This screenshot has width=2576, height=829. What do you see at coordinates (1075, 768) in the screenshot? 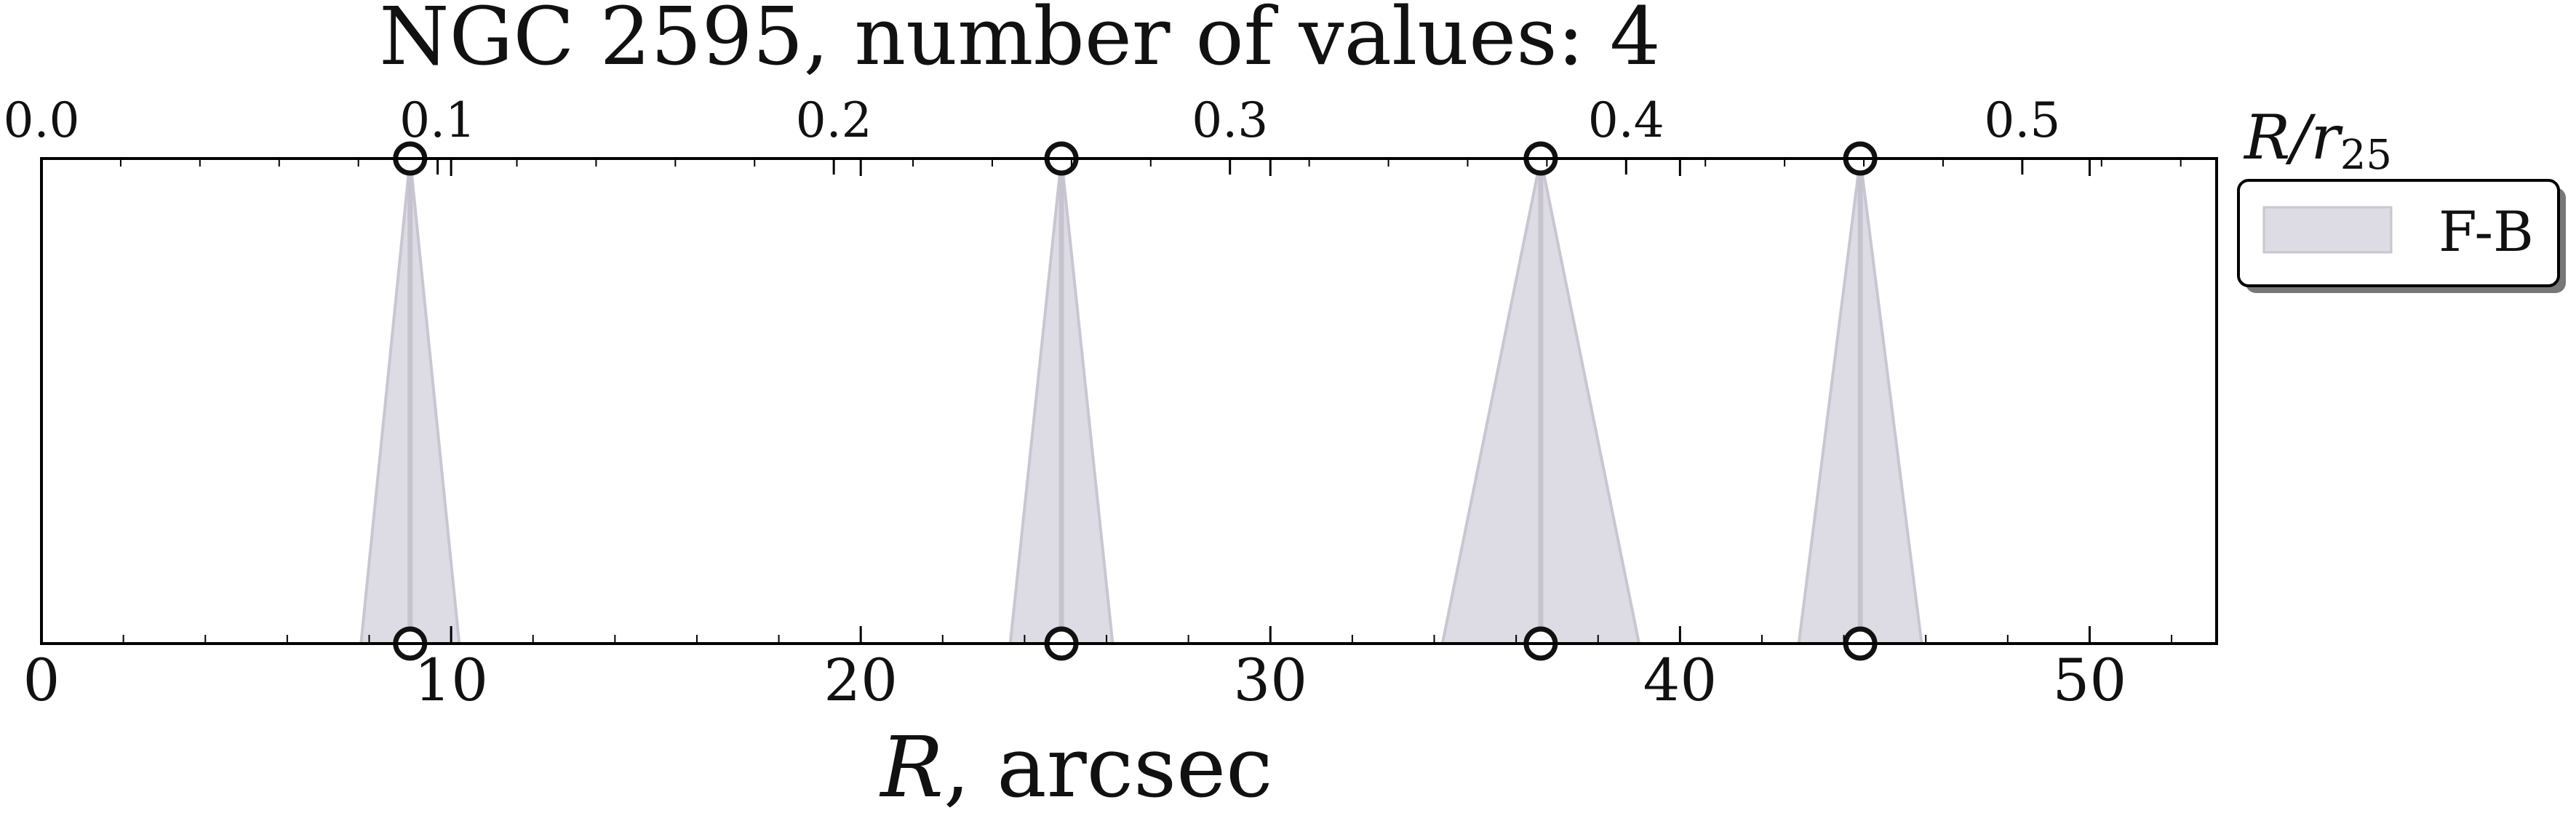
I see `x-axis-label: R, arcsec` at bounding box center [1075, 768].